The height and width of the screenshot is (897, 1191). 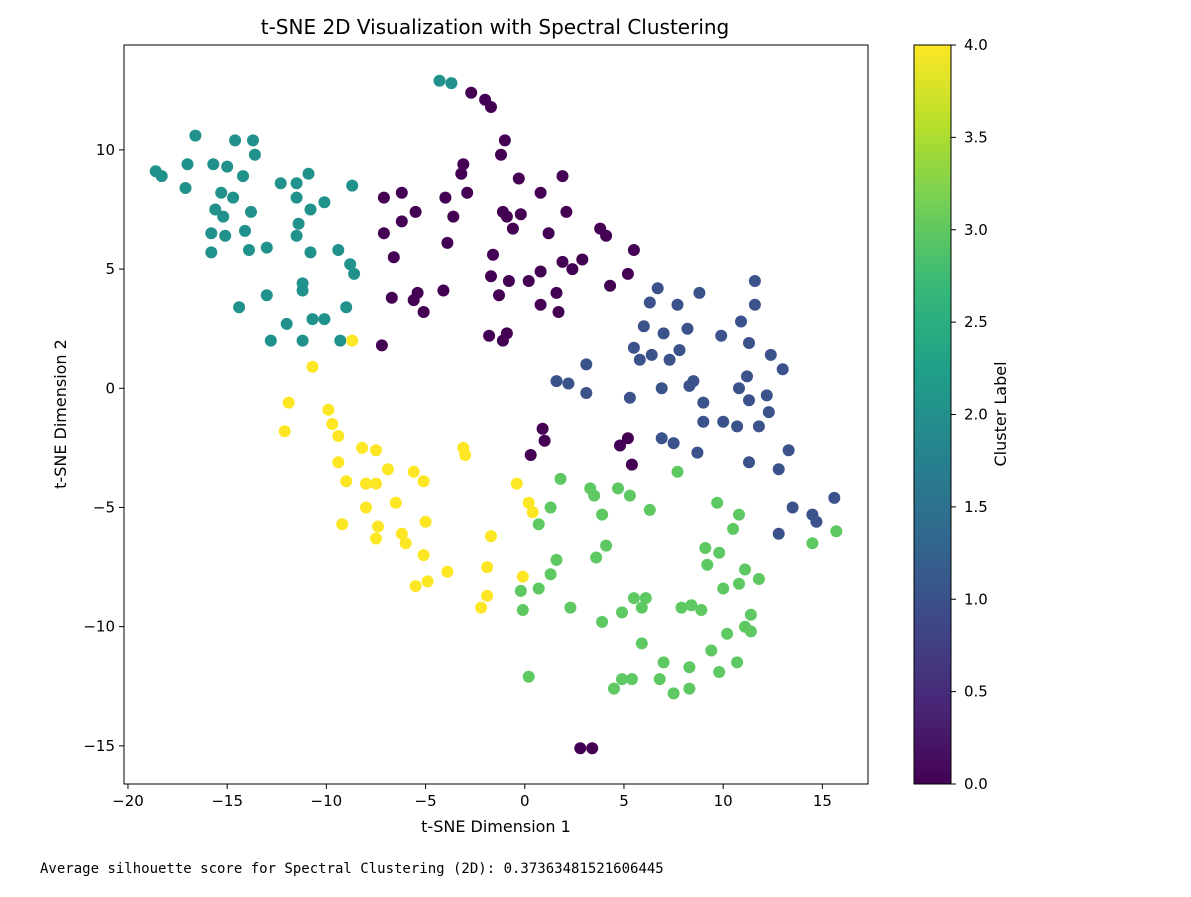 What do you see at coordinates (327, 801) in the screenshot?
I see `x-tick-label: −10` at bounding box center [327, 801].